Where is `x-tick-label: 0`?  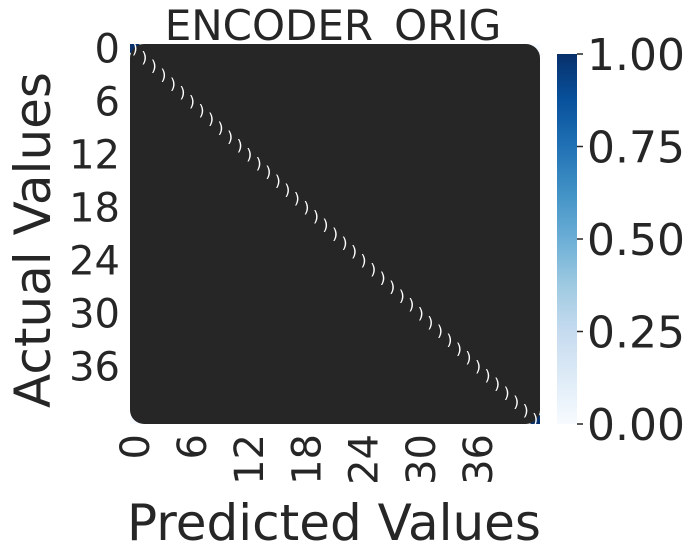
x-tick-label: 0 is located at coordinates (136, 446).